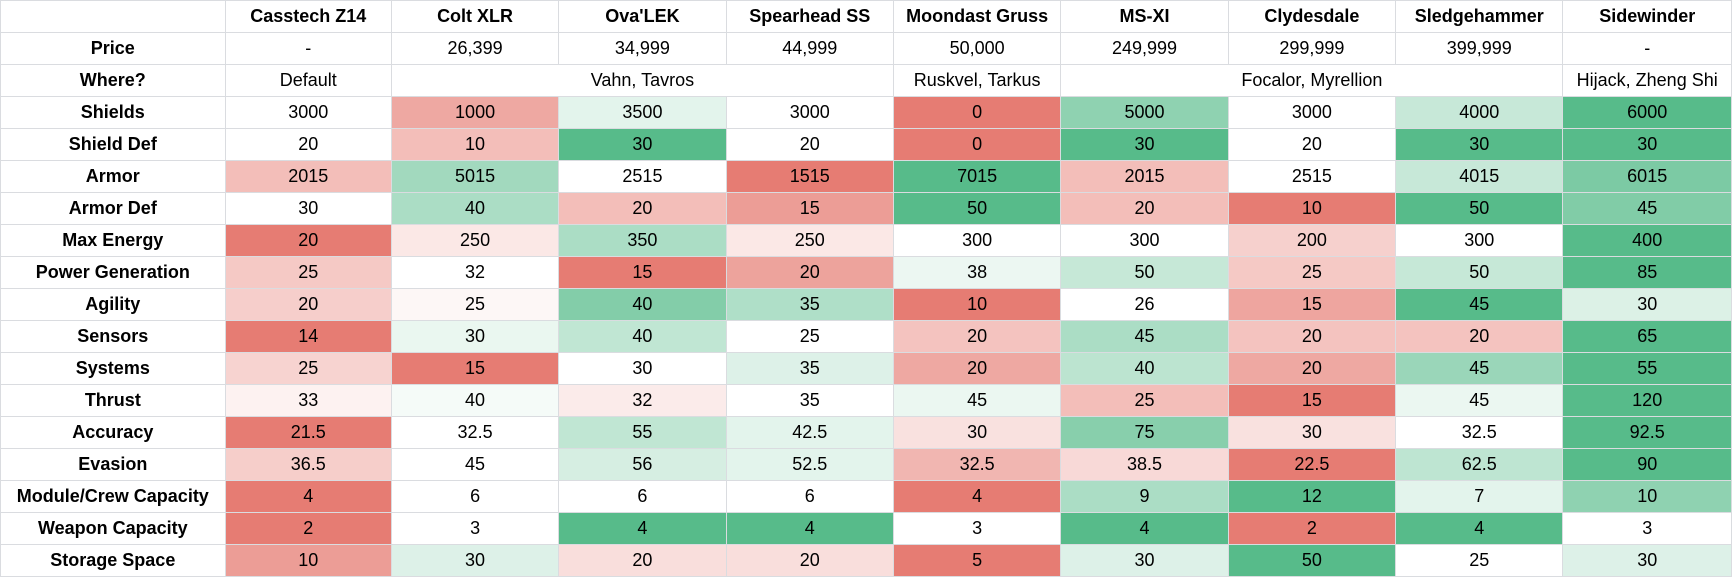  What do you see at coordinates (1479, 560) in the screenshot?
I see `stat-cell-storage-space-sledgehammer: 25` at bounding box center [1479, 560].